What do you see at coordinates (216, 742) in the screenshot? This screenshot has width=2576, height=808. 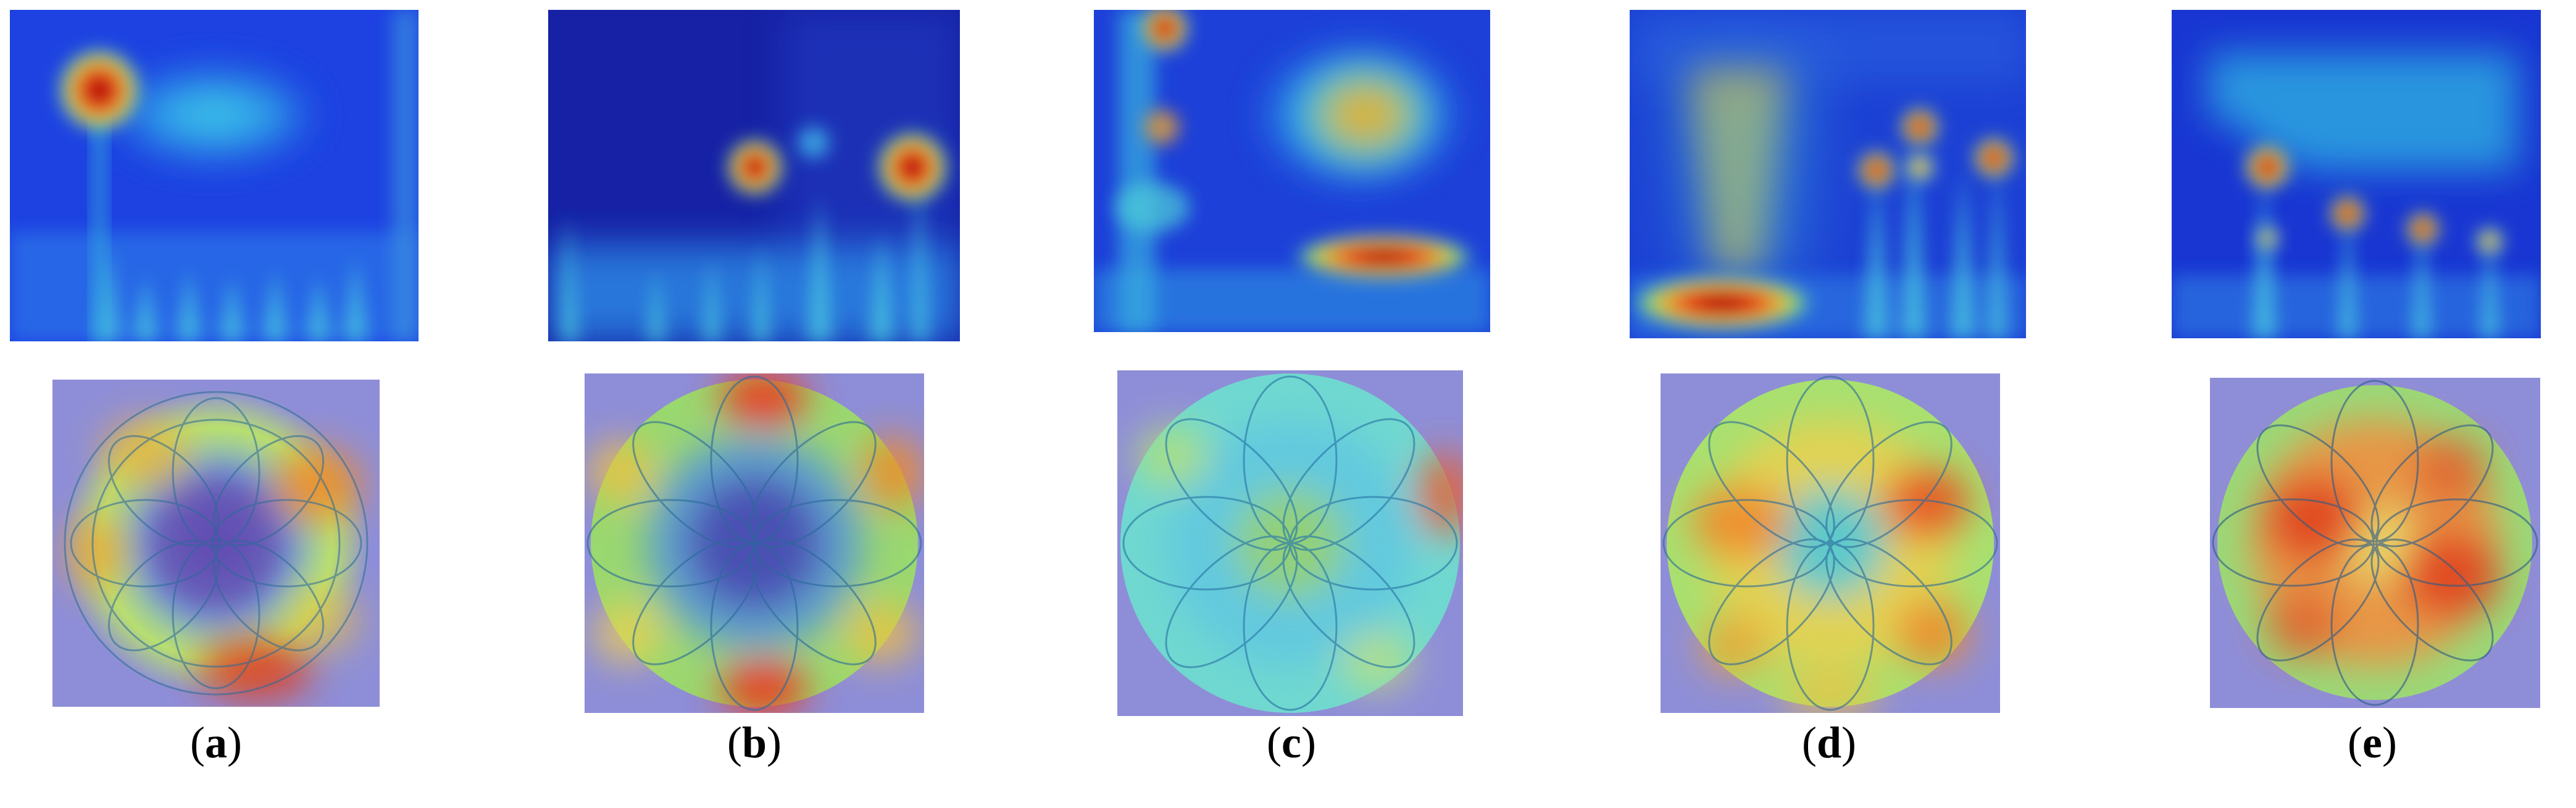 I see `panel-label-a: (a)` at bounding box center [216, 742].